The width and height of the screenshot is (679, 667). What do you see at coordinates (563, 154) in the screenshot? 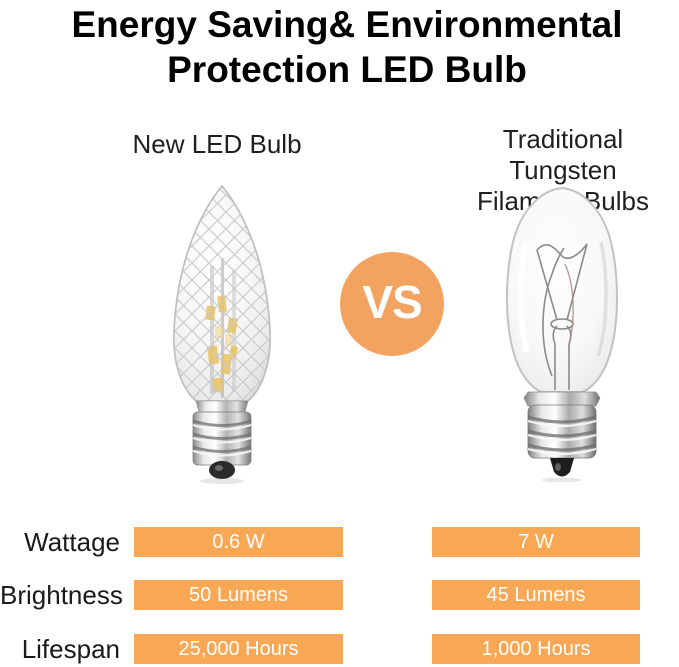
I see `right-column-header-line1: Traditional Tungsten` at bounding box center [563, 154].